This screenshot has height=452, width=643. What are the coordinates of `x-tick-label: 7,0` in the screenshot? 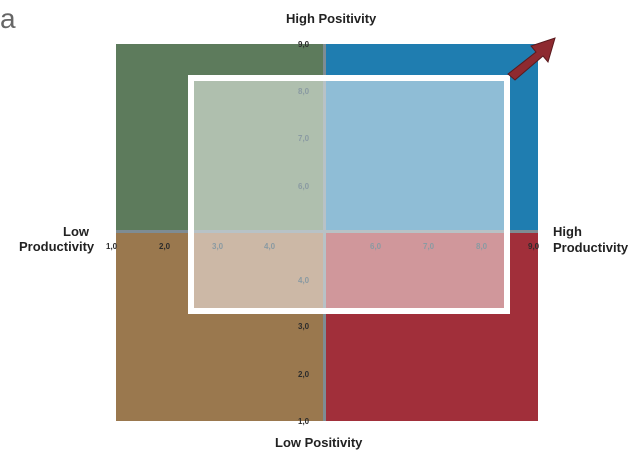 It's located at (429, 246).